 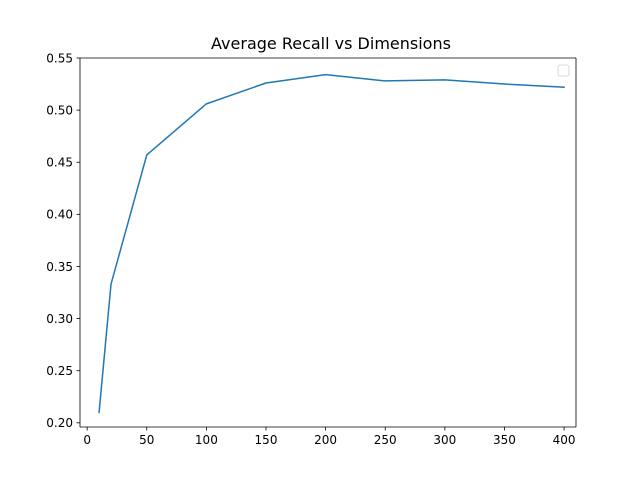 What do you see at coordinates (59, 371) in the screenshot?
I see `y-tick-label: 0.25` at bounding box center [59, 371].